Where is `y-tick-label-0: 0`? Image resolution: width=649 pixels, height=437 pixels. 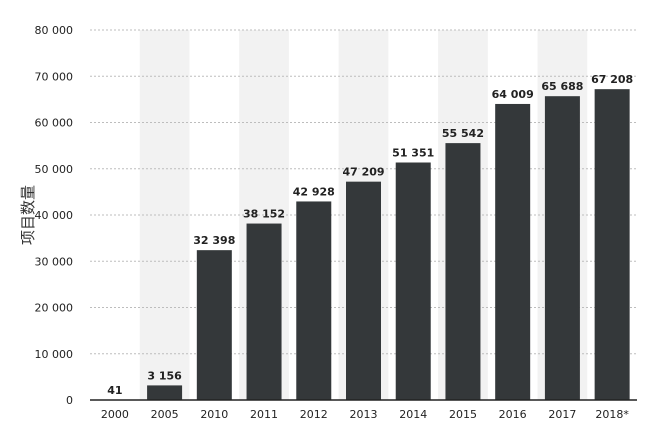 y-tick-label-0: 0 is located at coordinates (69, 400).